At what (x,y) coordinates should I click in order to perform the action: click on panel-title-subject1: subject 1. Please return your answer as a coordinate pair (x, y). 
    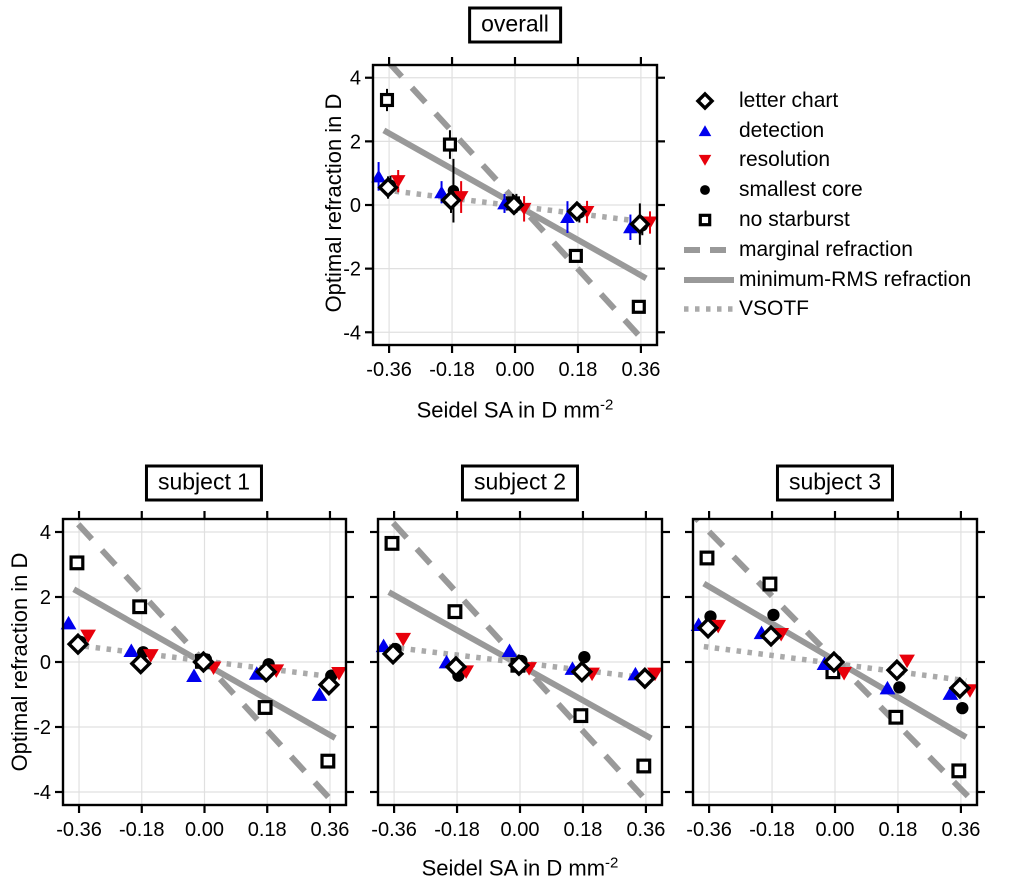
    Looking at the image, I should click on (204, 483).